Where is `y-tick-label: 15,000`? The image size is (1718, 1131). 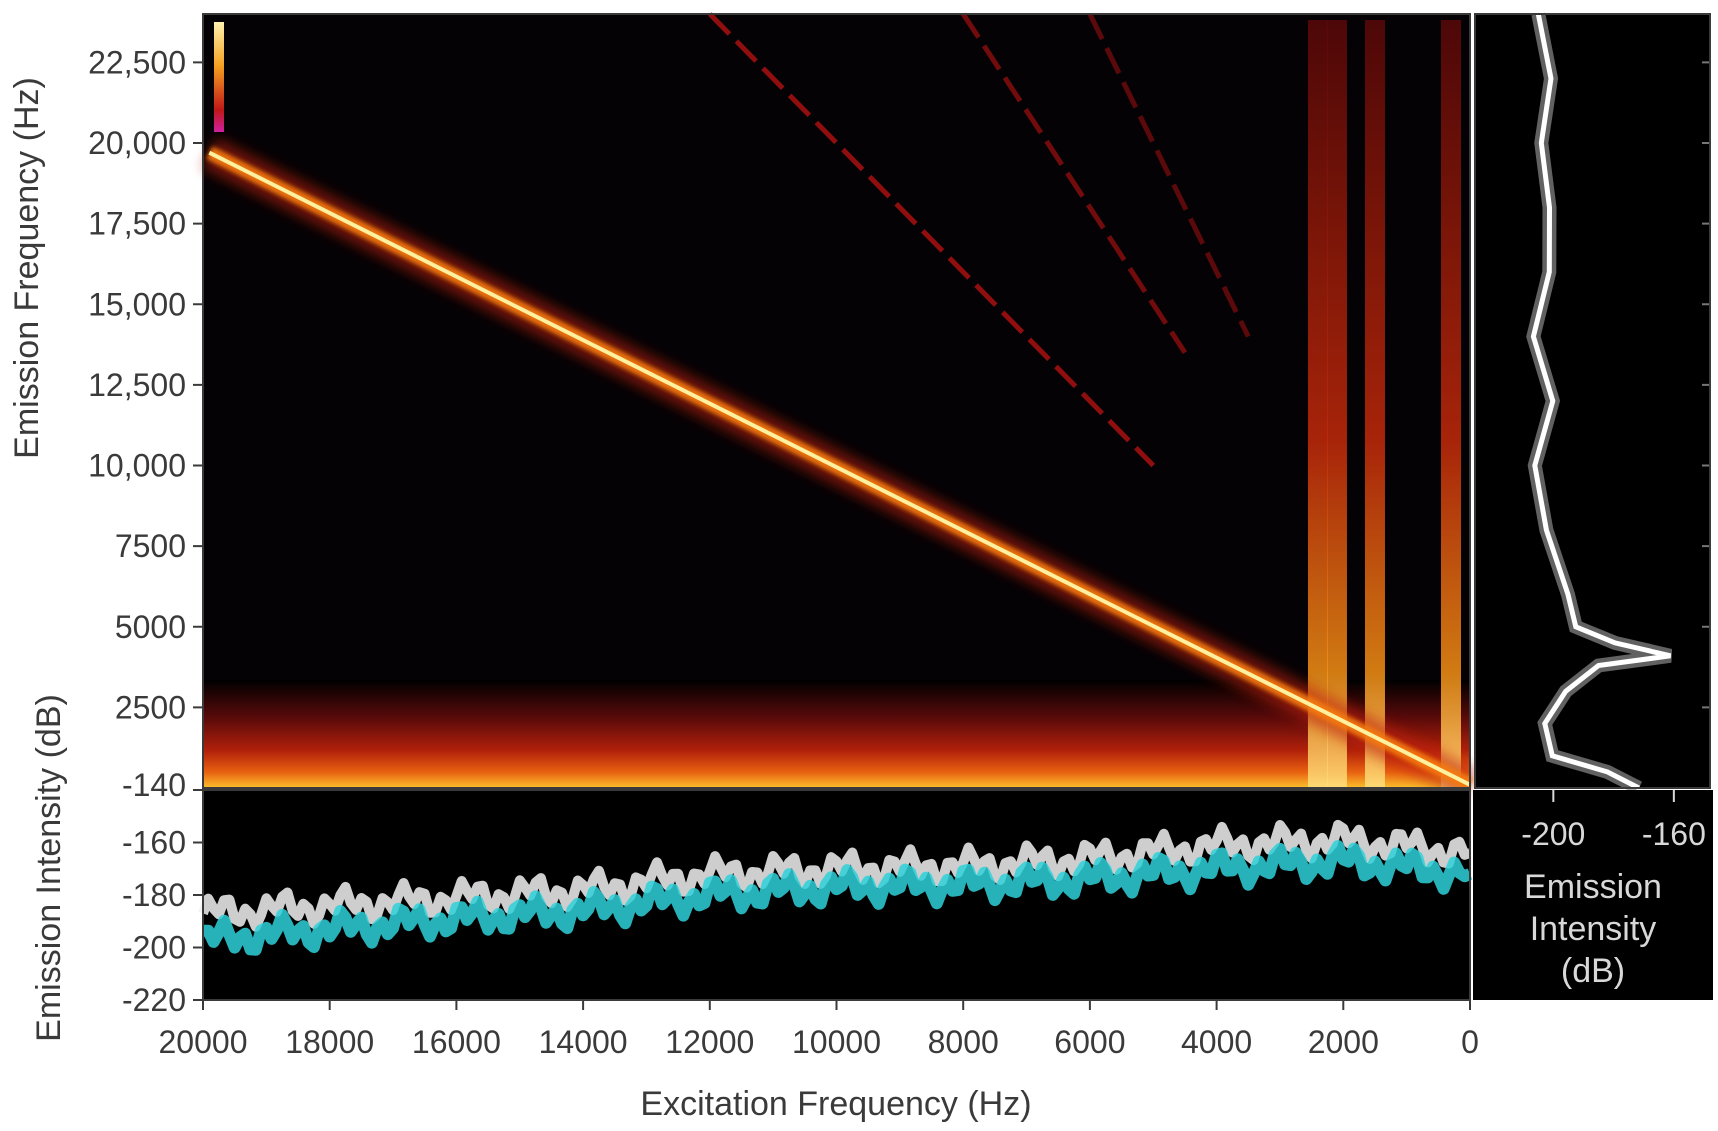
y-tick-label: 15,000 is located at coordinates (137, 304).